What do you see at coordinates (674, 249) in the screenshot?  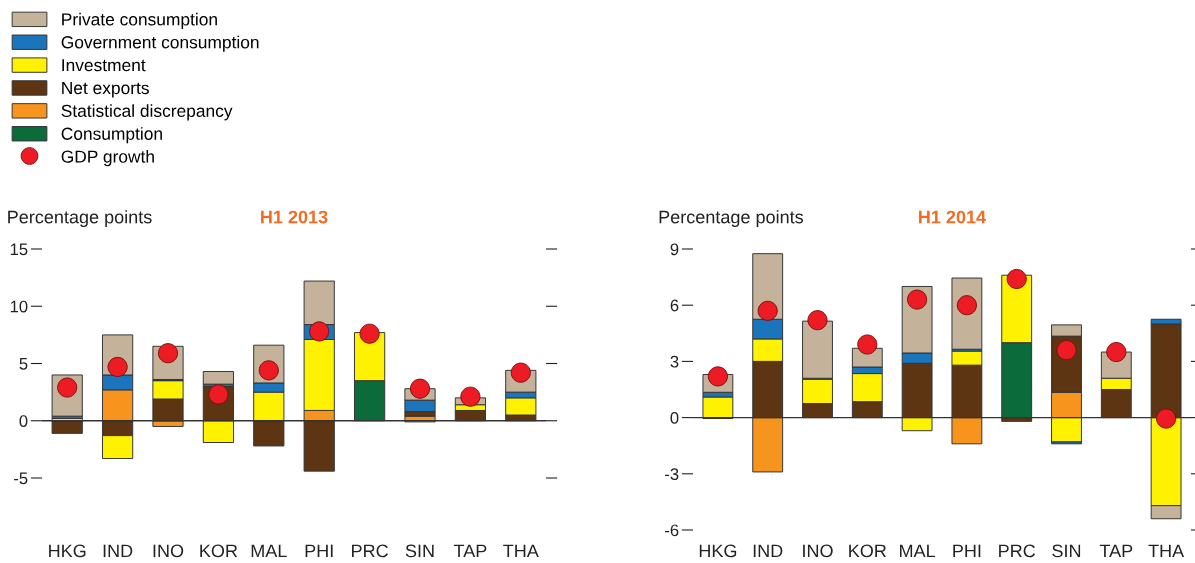 I see `y-tick-label: 9` at bounding box center [674, 249].